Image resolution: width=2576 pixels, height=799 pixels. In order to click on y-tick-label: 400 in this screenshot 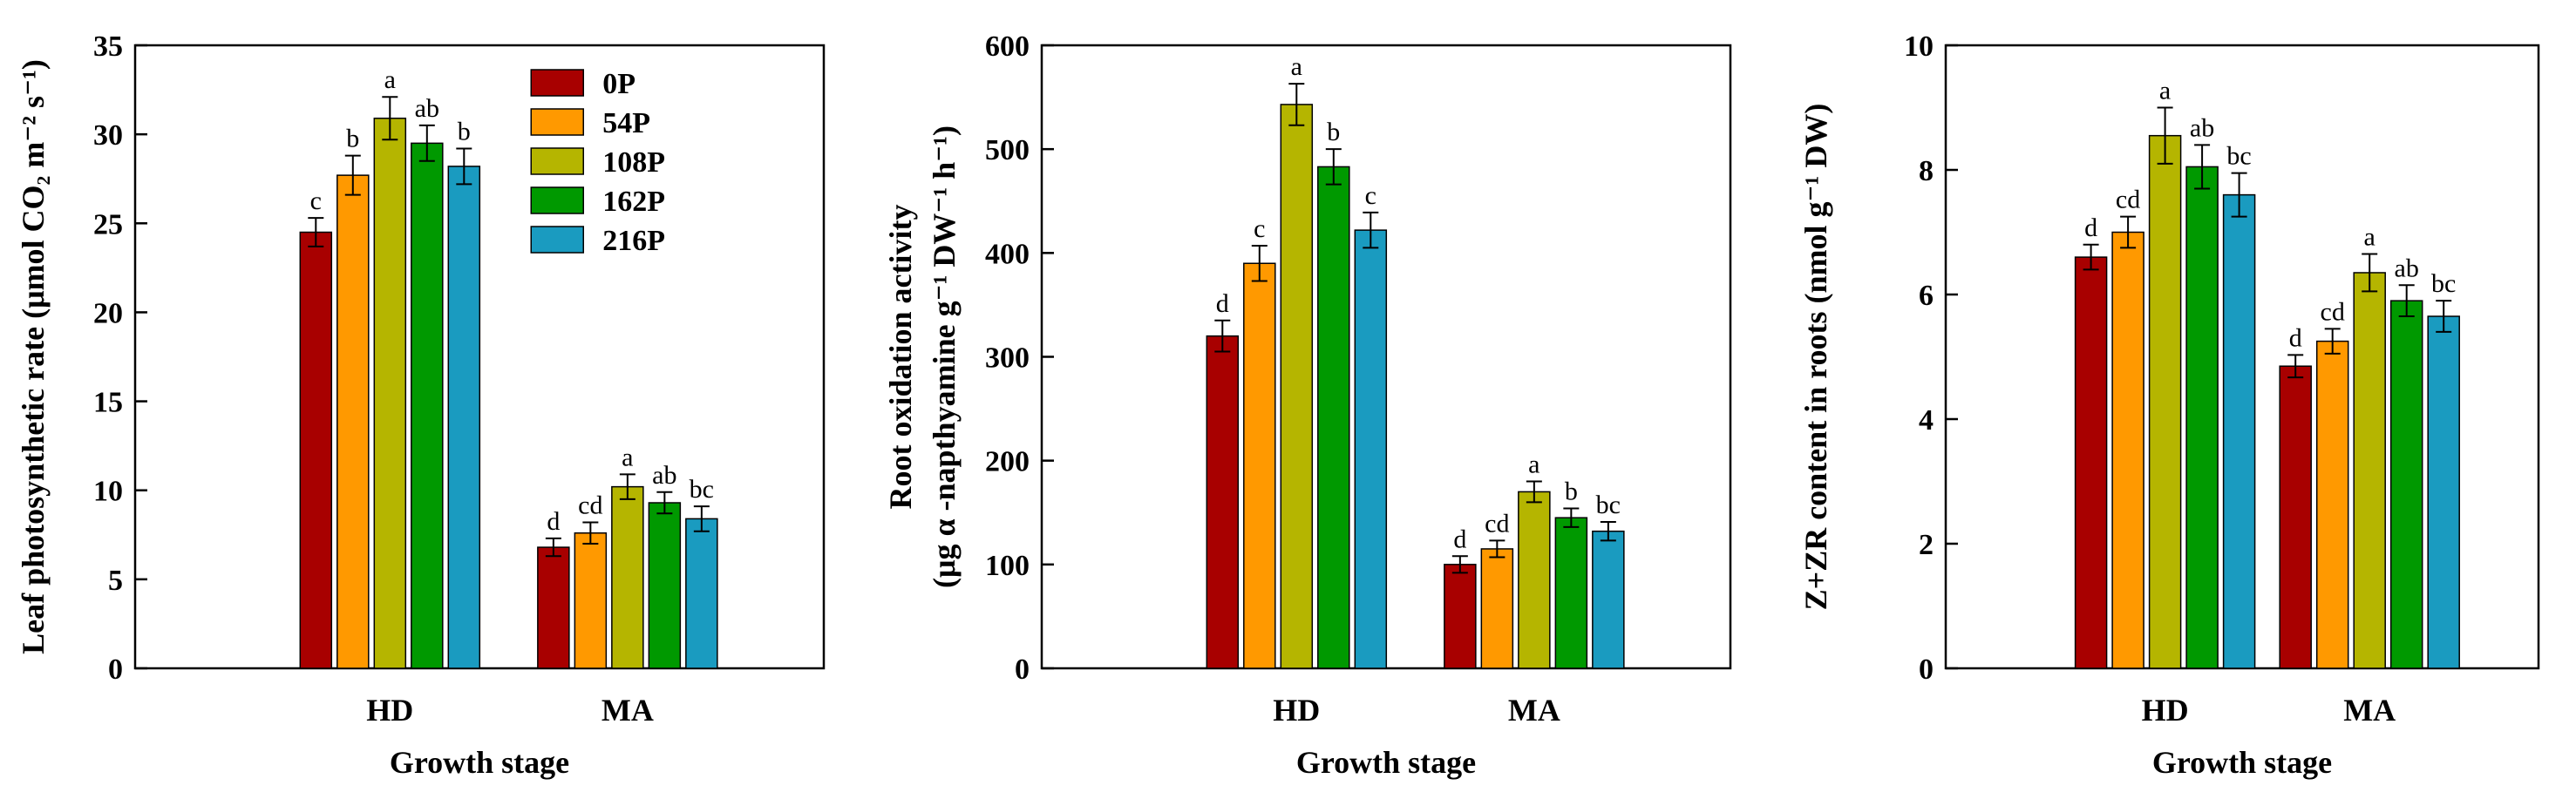, I will do `click(1007, 254)`.